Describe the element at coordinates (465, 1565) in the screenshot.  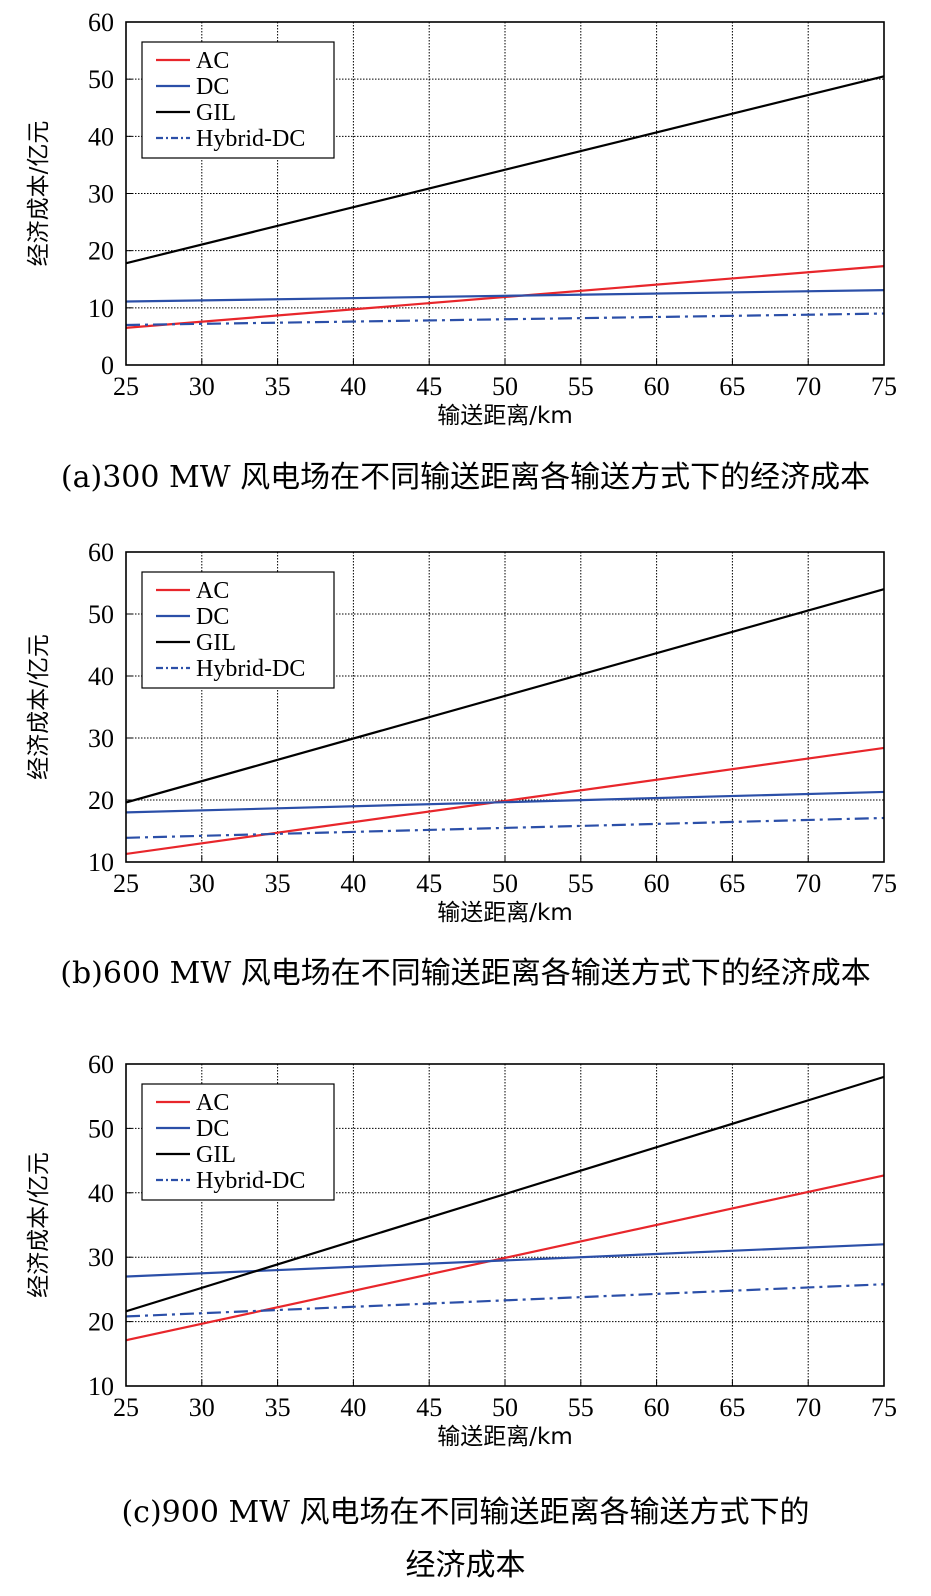
I see `caption-c-line2: 经济成本` at that location.